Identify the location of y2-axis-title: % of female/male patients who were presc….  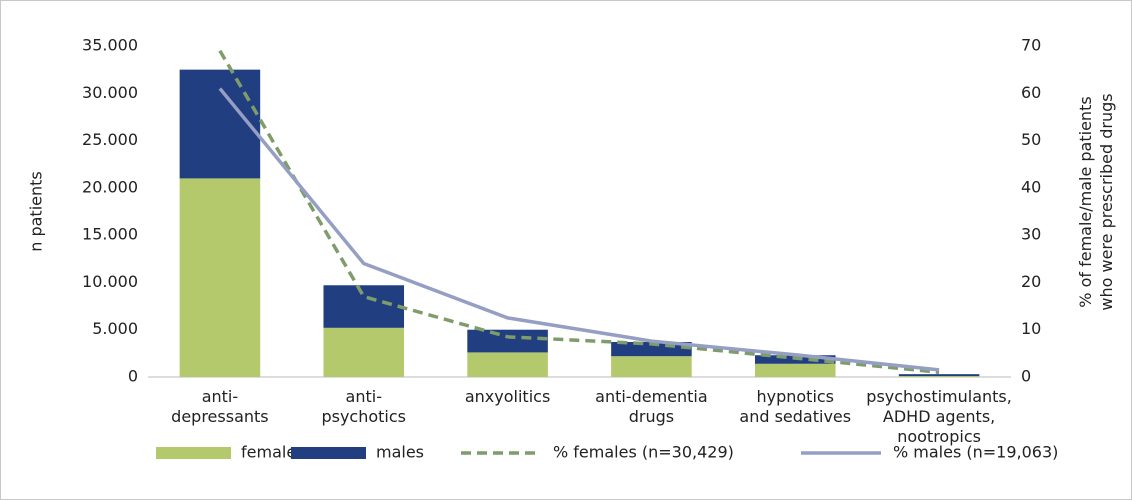
(1096, 202).